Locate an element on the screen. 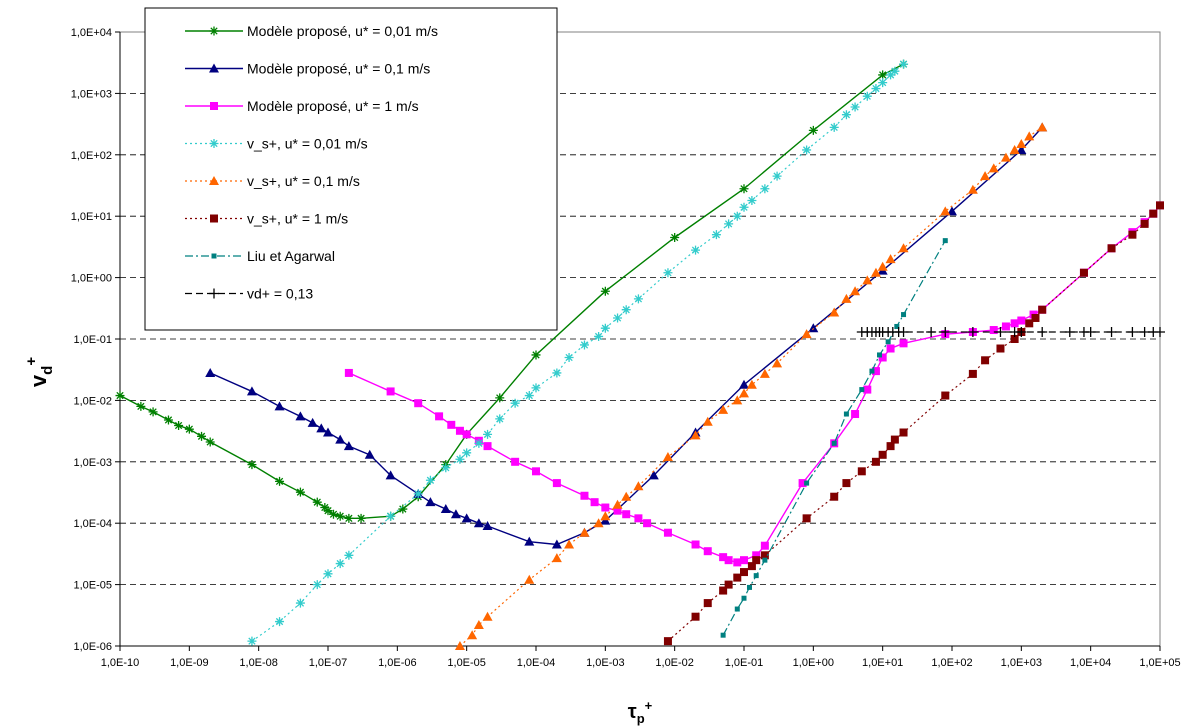 The image size is (1194, 726). x-tick-label: 1,0E-06 is located at coordinates (397, 663).